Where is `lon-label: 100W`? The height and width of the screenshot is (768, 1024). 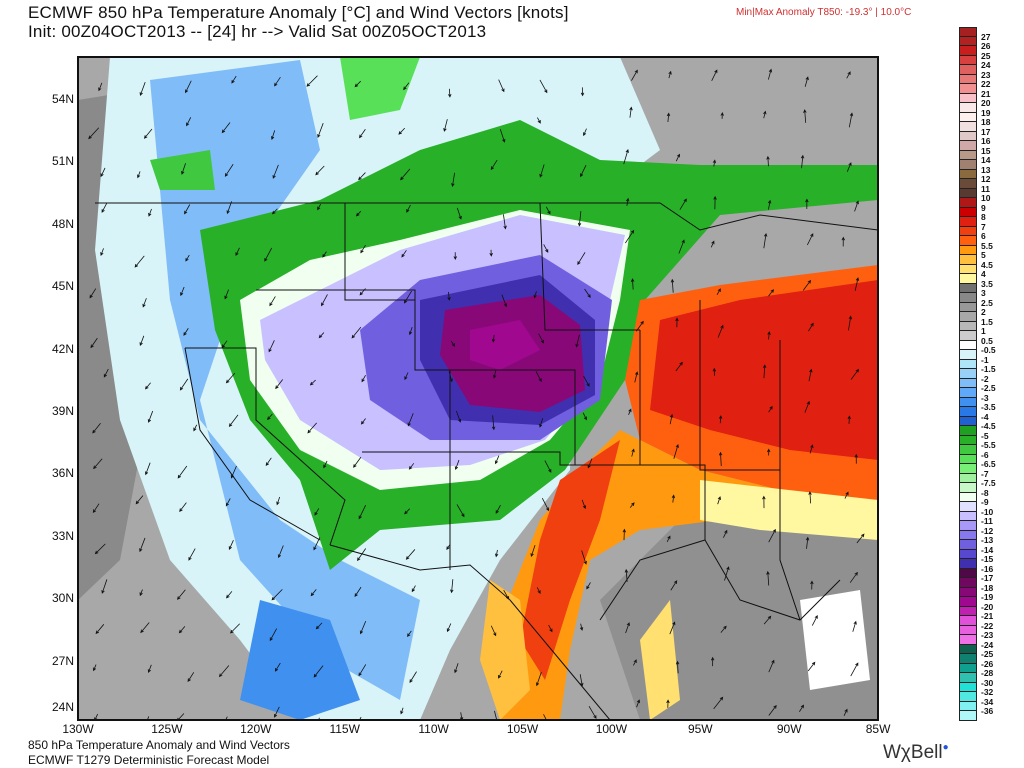
lon-label: 100W is located at coordinates (611, 729).